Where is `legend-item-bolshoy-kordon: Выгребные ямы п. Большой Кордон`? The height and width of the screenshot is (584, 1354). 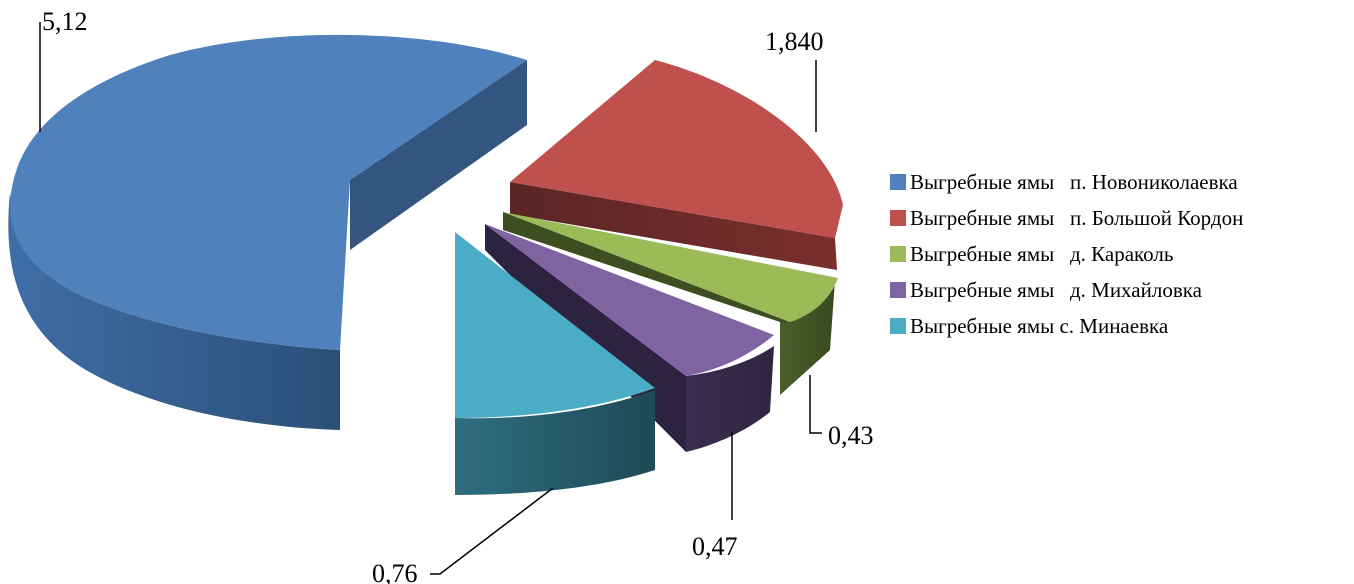
legend-item-bolshoy-kordon: Выгребные ямы п. Большой Кордон is located at coordinates (1066, 218).